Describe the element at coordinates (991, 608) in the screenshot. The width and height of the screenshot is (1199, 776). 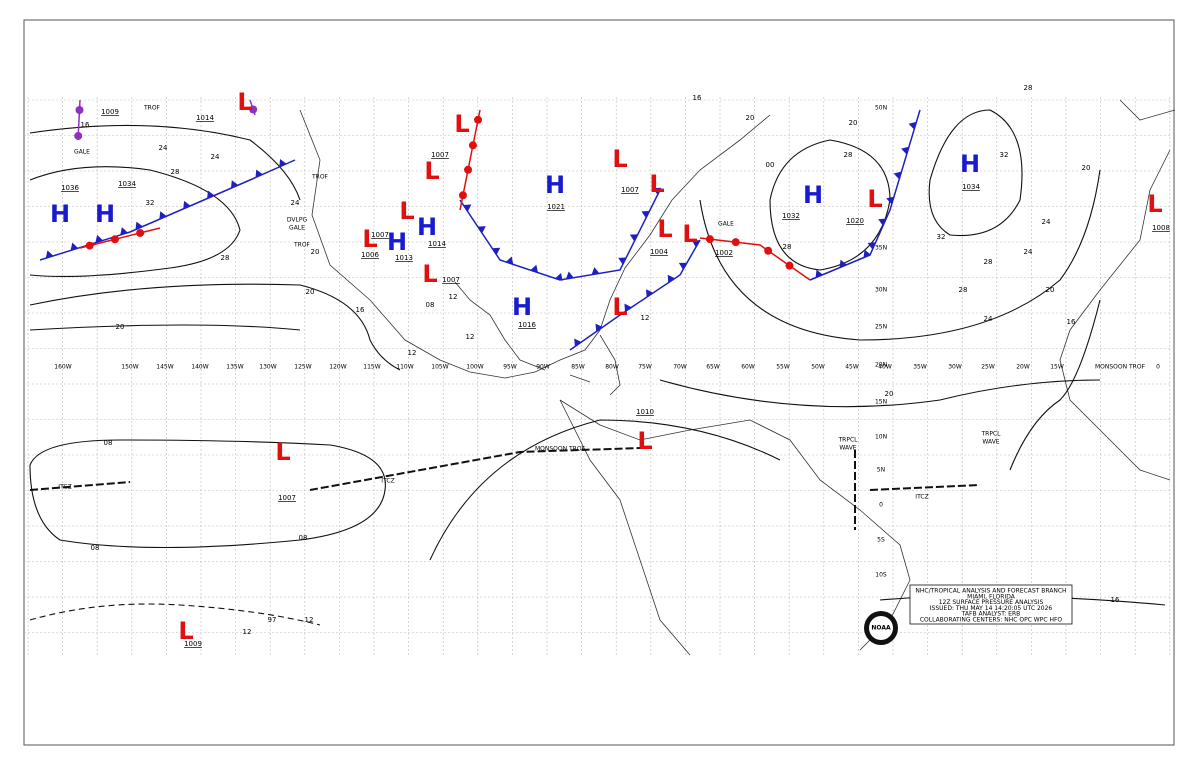
I see `info-line: ISSUED: THU MAY 14 14:20:05 UTC 2026` at that location.